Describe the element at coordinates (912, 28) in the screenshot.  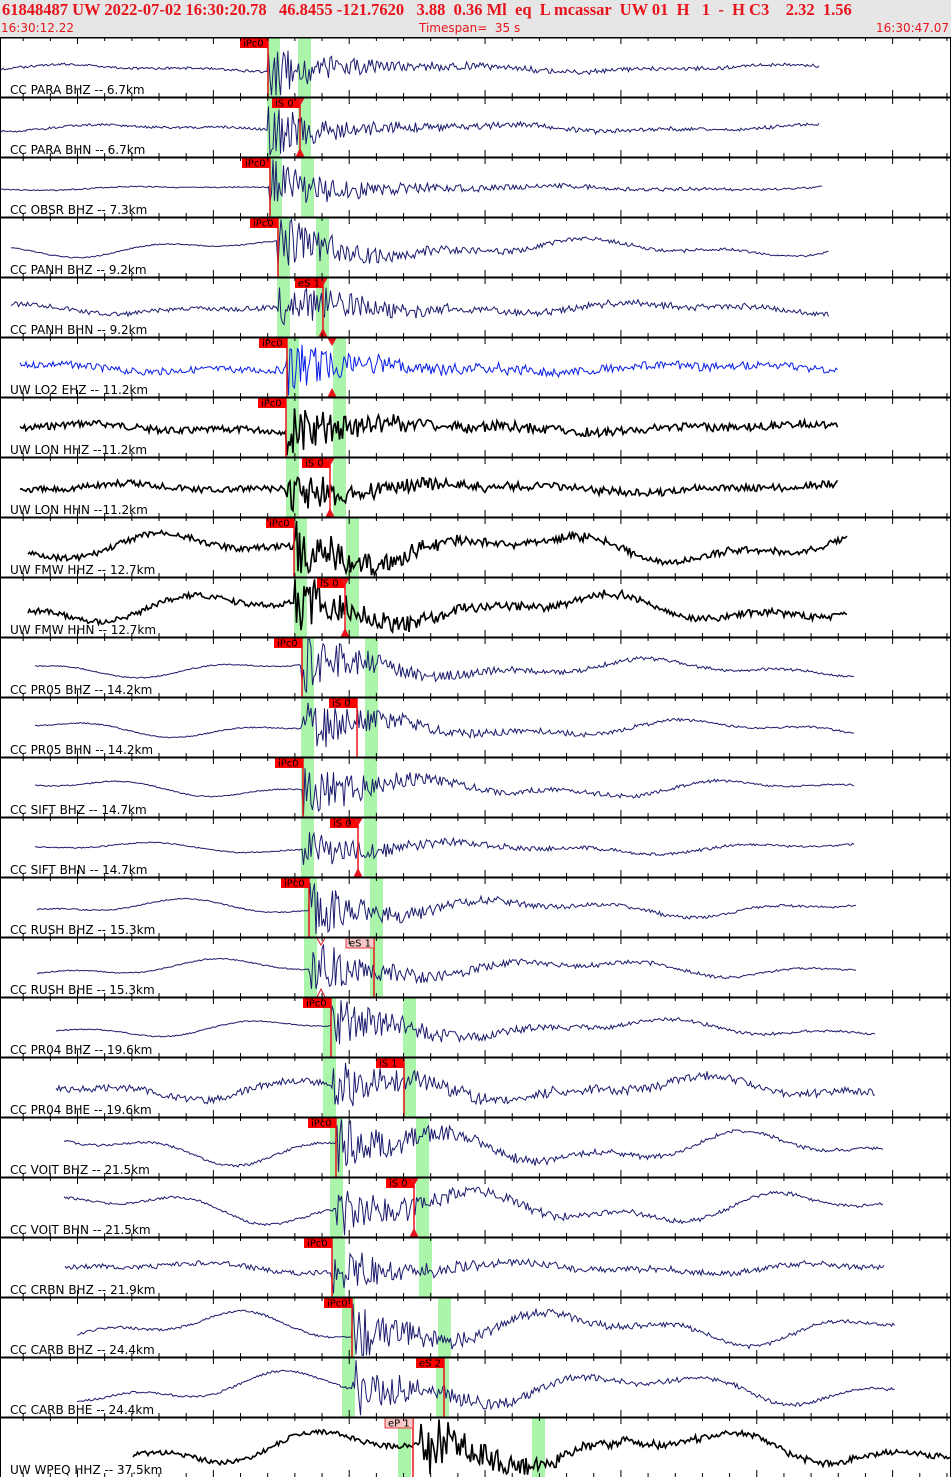
I see `end-time: 16:30:47.07` at that location.